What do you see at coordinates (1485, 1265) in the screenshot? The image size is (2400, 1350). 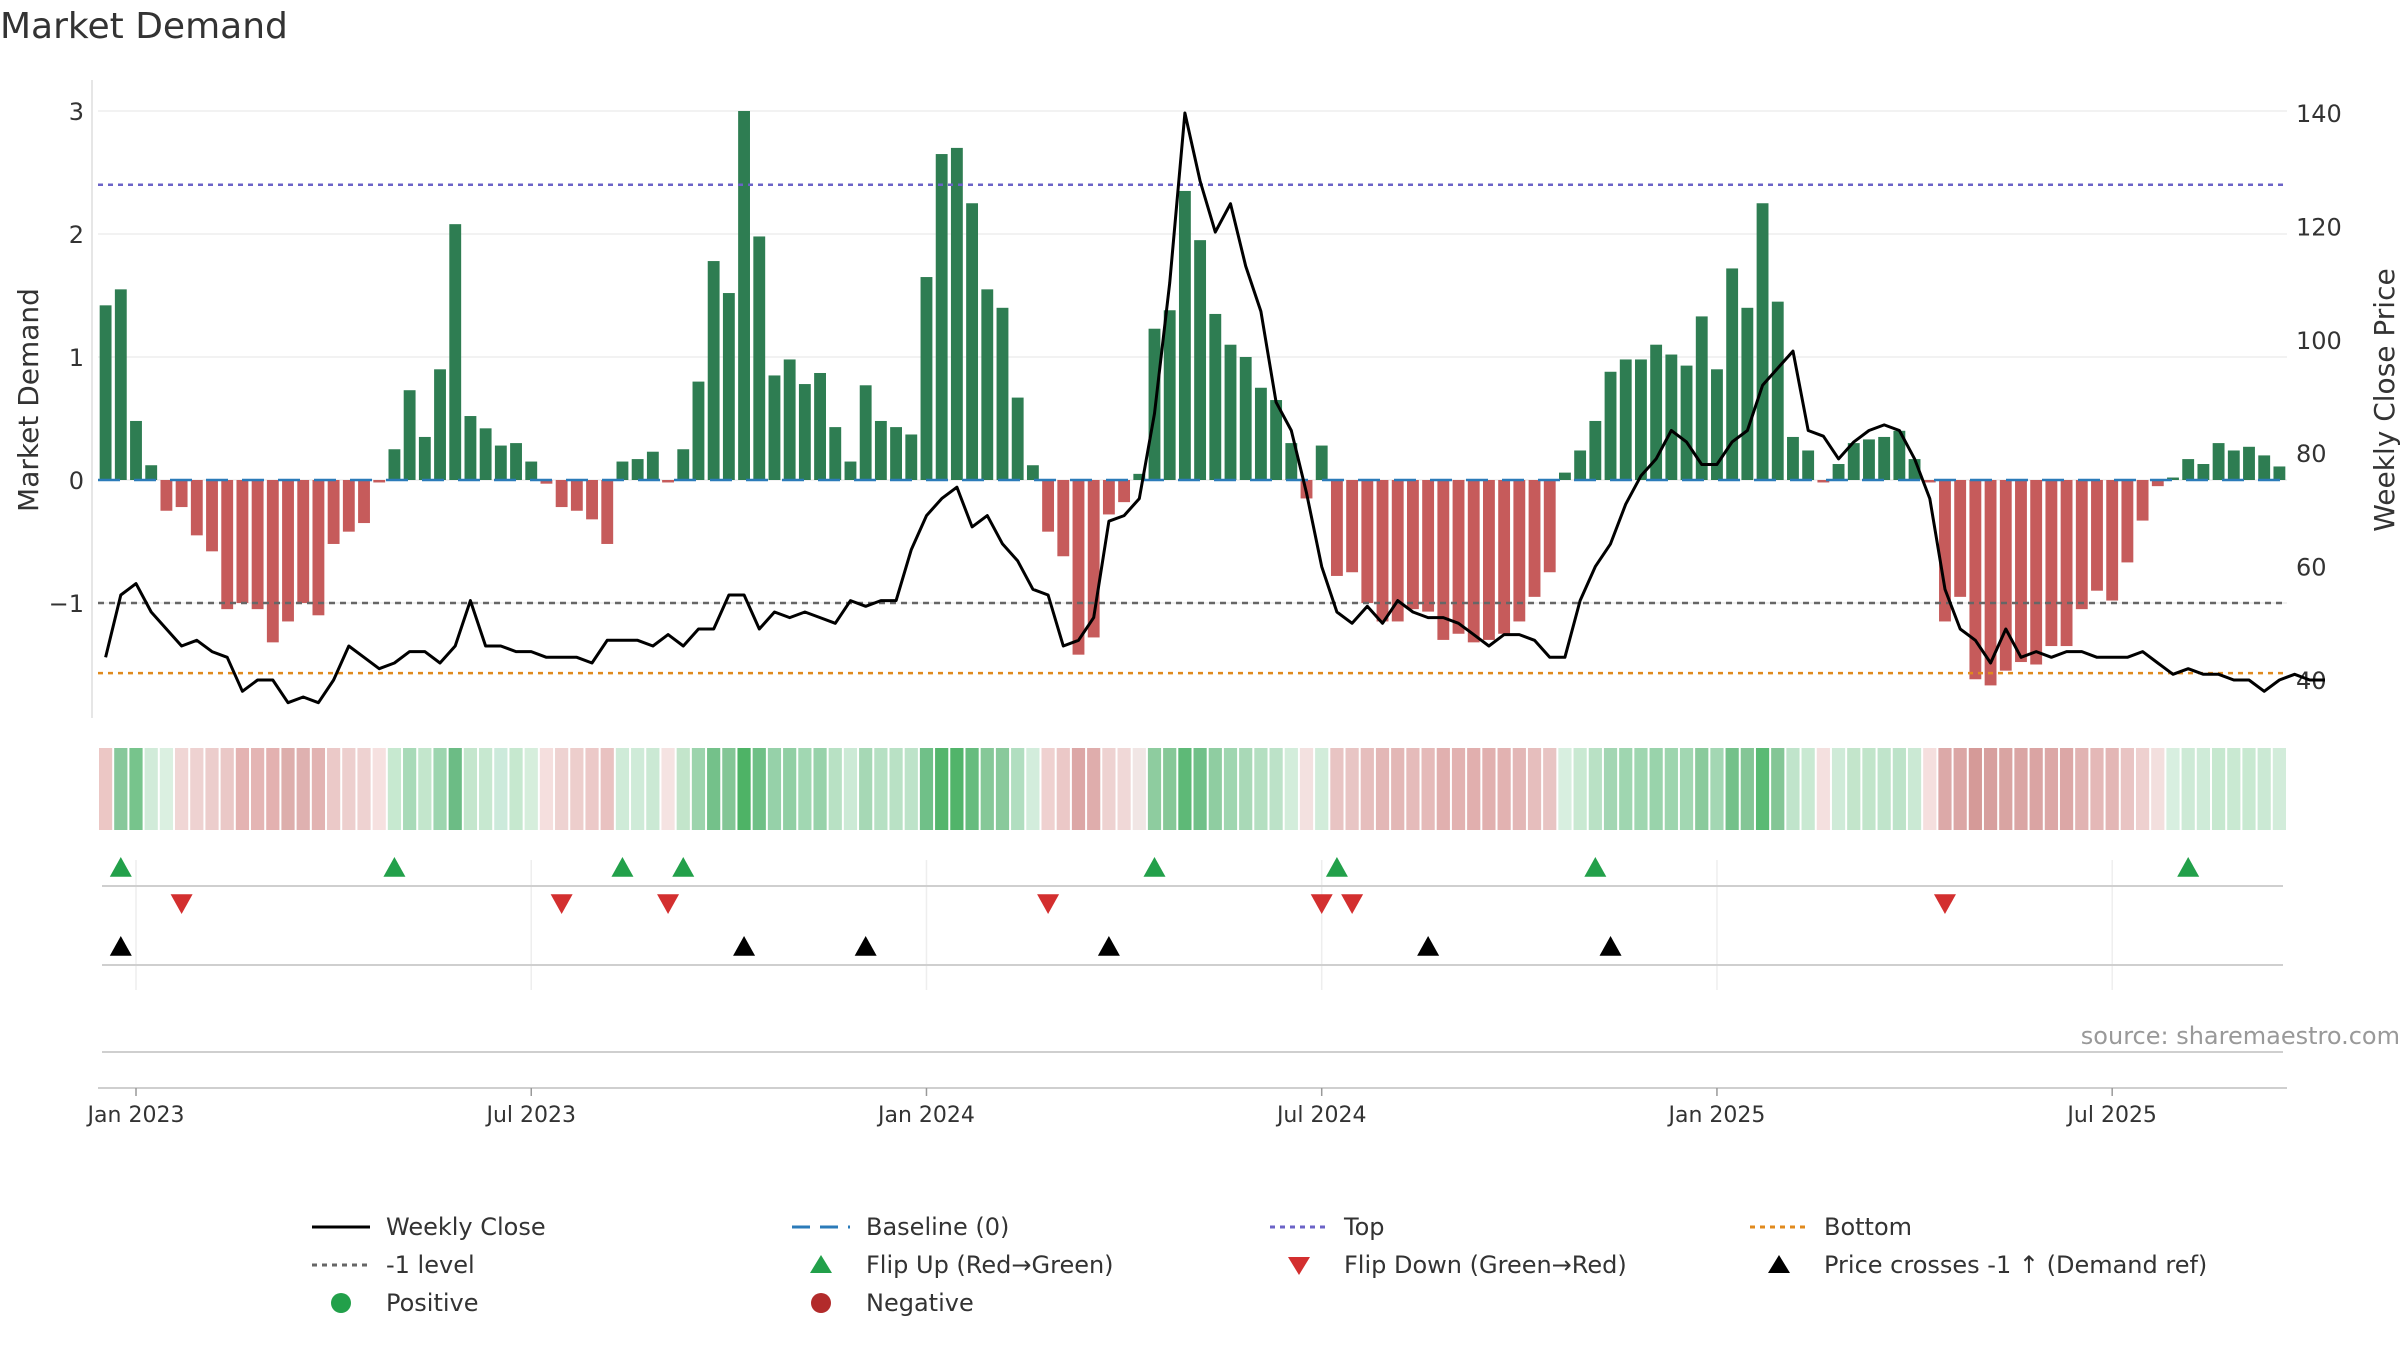 I see `legend-label: Flip Down (Green→Red)` at bounding box center [1485, 1265].